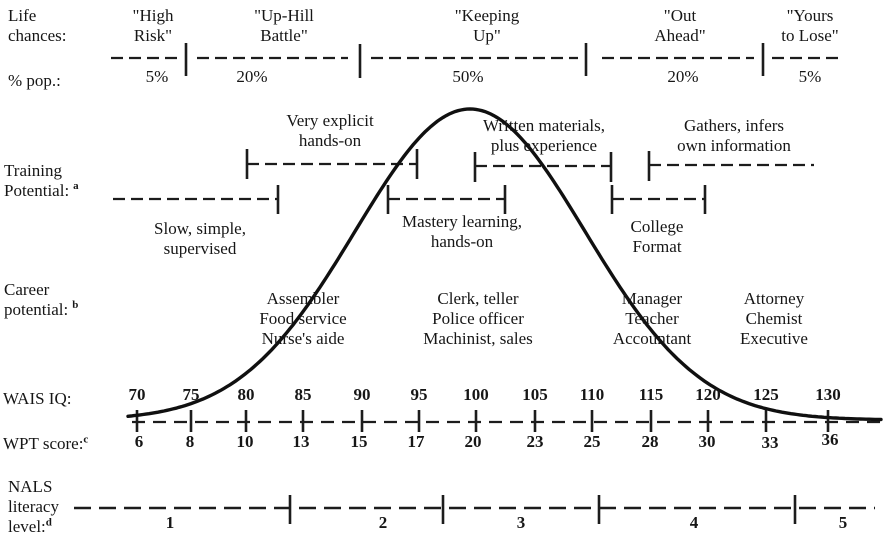 The height and width of the screenshot is (542, 885). I want to click on career-item: Manager, so click(652, 298).